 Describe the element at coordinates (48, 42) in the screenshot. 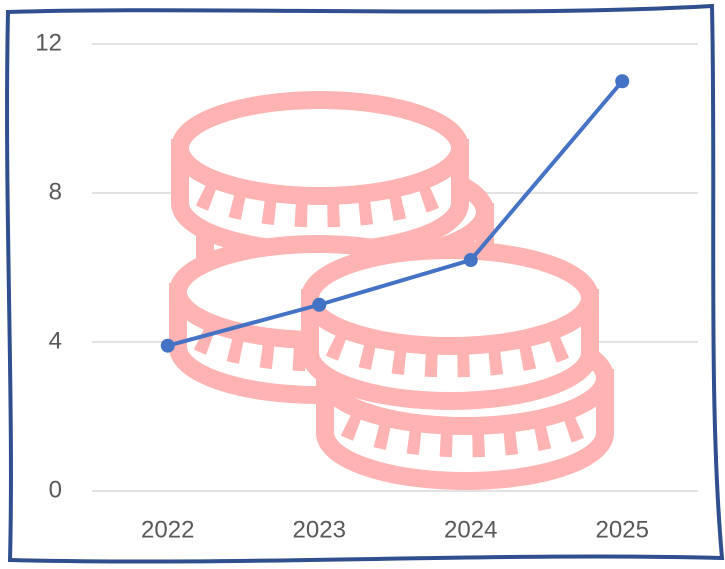

I see `y-tick-label: 12` at that location.